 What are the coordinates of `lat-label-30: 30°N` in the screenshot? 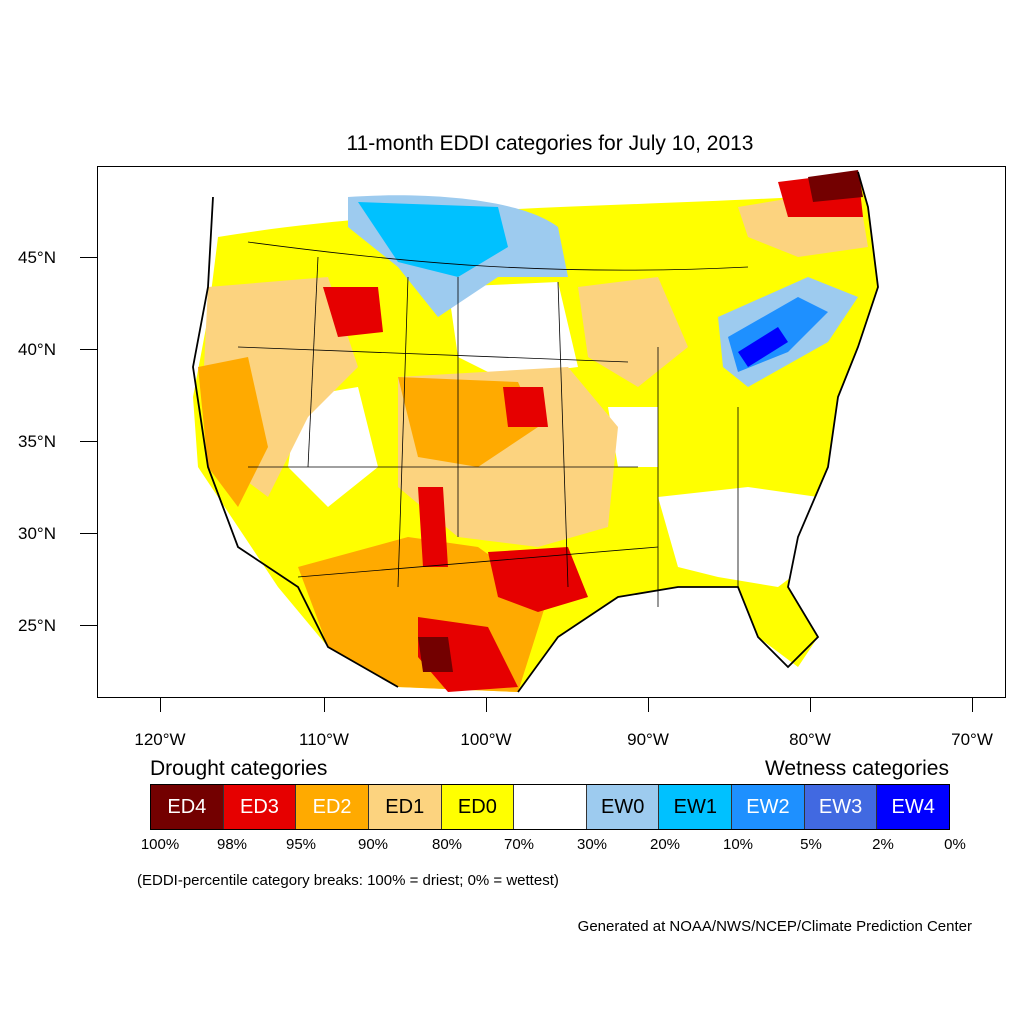 It's located at (37, 533).